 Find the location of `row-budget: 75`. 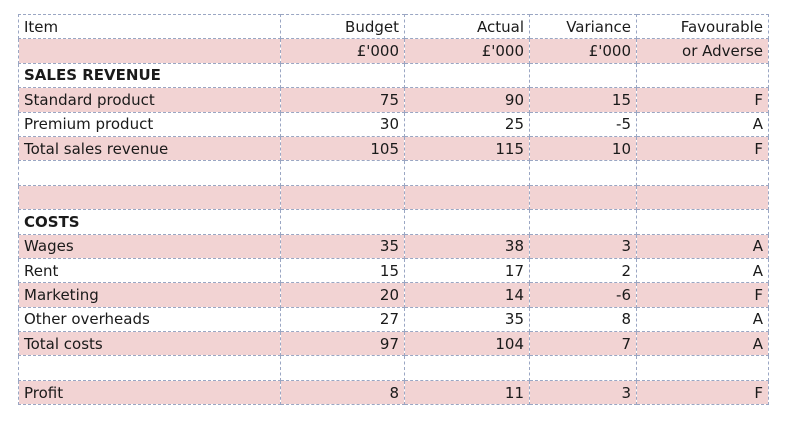

row-budget: 75 is located at coordinates (342, 100).